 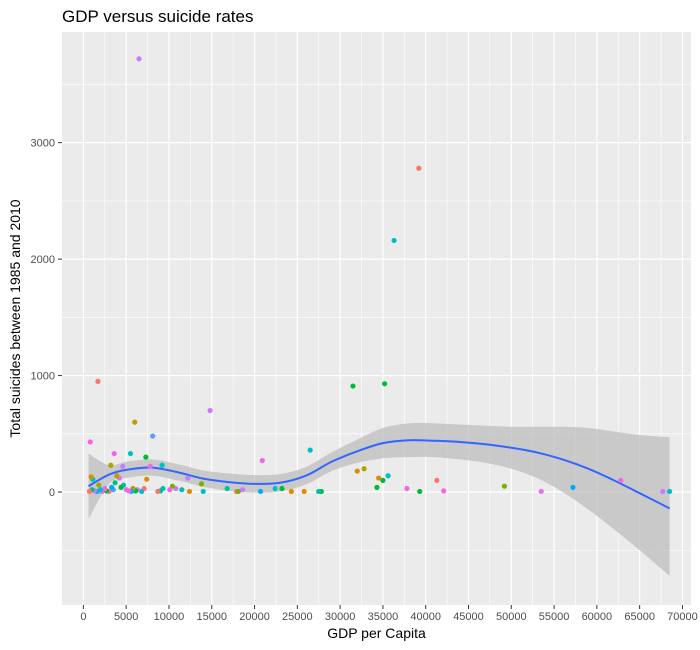 I want to click on x-tick-label: 55000, so click(x=554, y=617).